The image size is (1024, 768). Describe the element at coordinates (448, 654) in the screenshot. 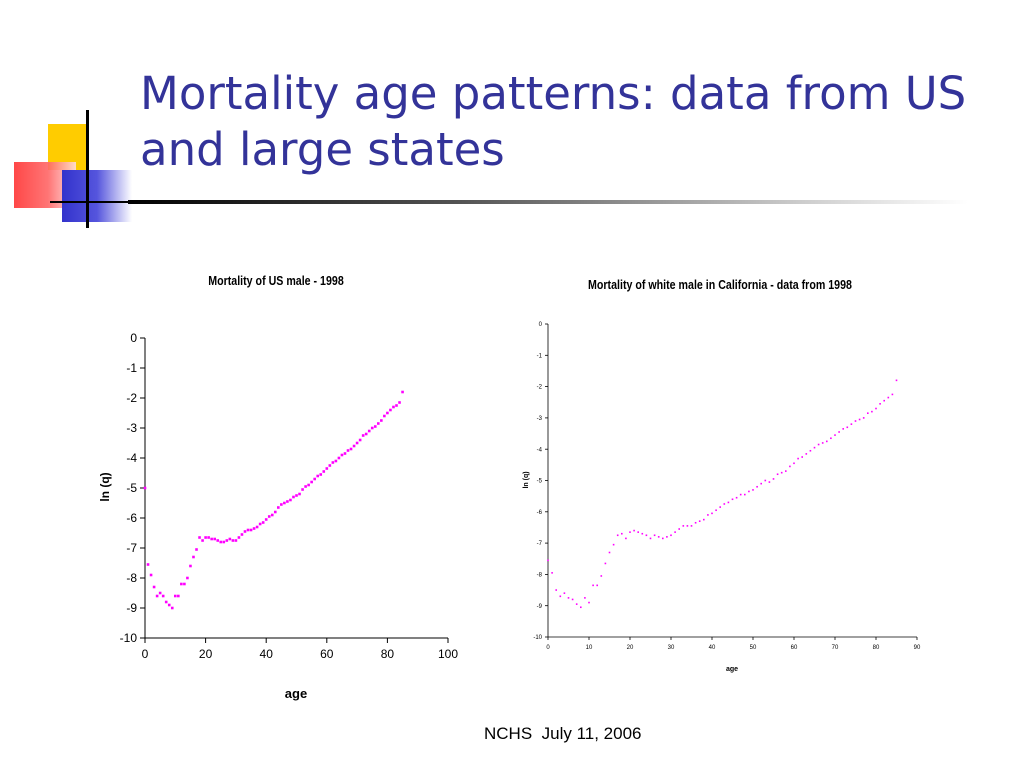

I see `x-tick-label: 100` at that location.